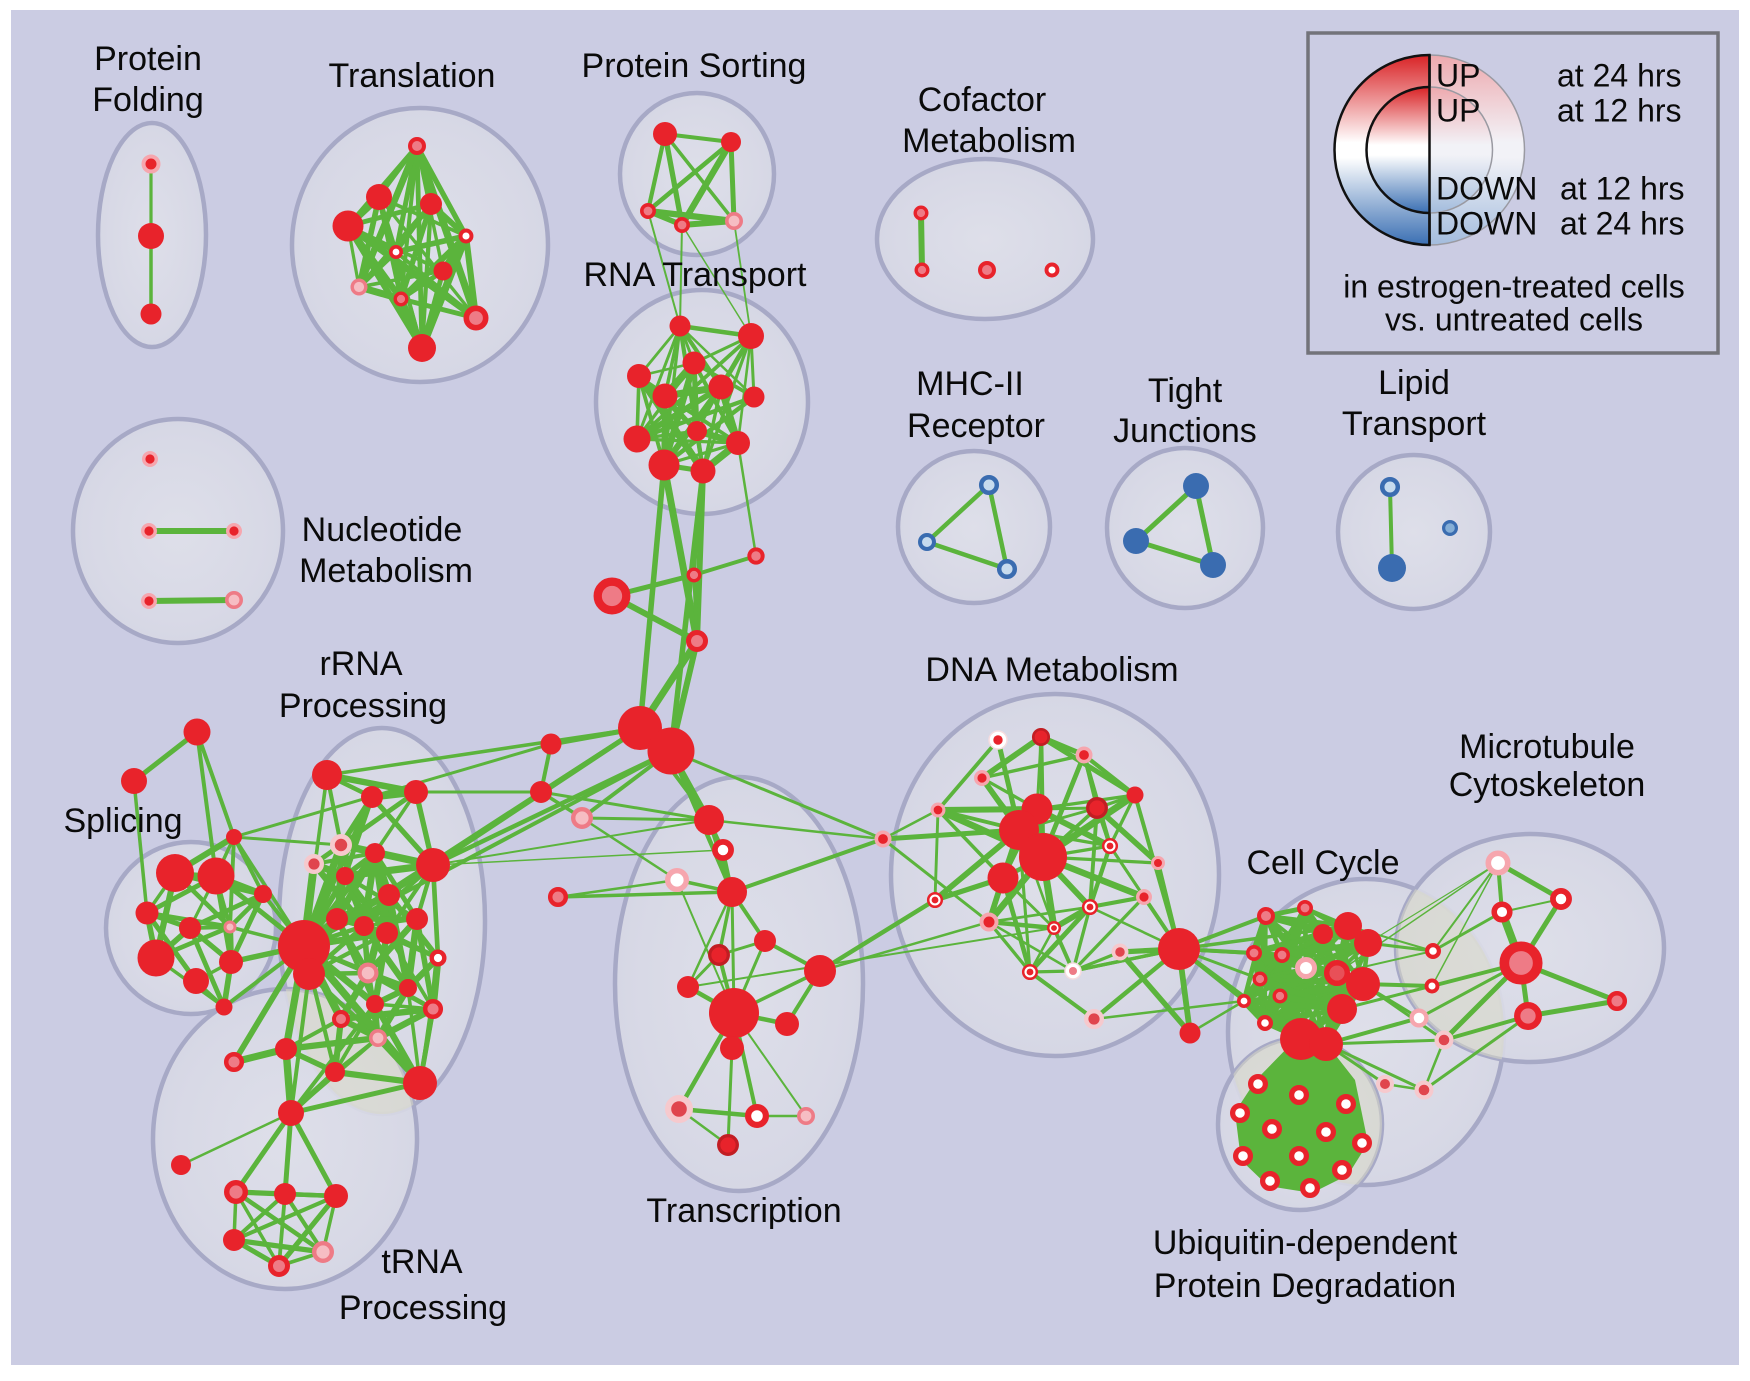  What do you see at coordinates (1305, 1243) in the screenshot?
I see `svg-text: Ubiquitin-dependent` at bounding box center [1305, 1243].